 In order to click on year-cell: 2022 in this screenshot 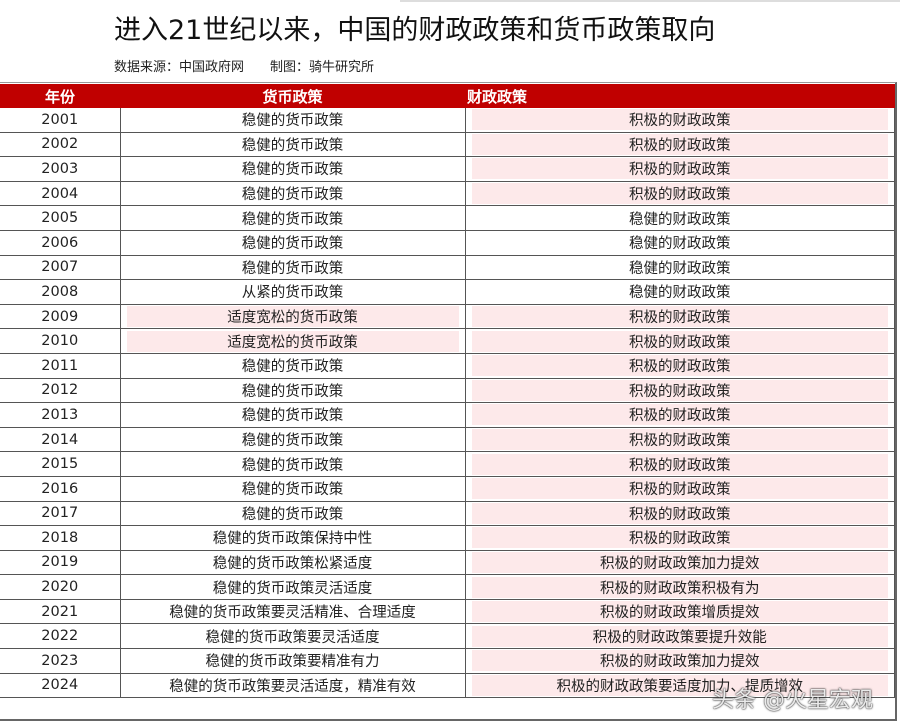, I will do `click(60, 636)`.